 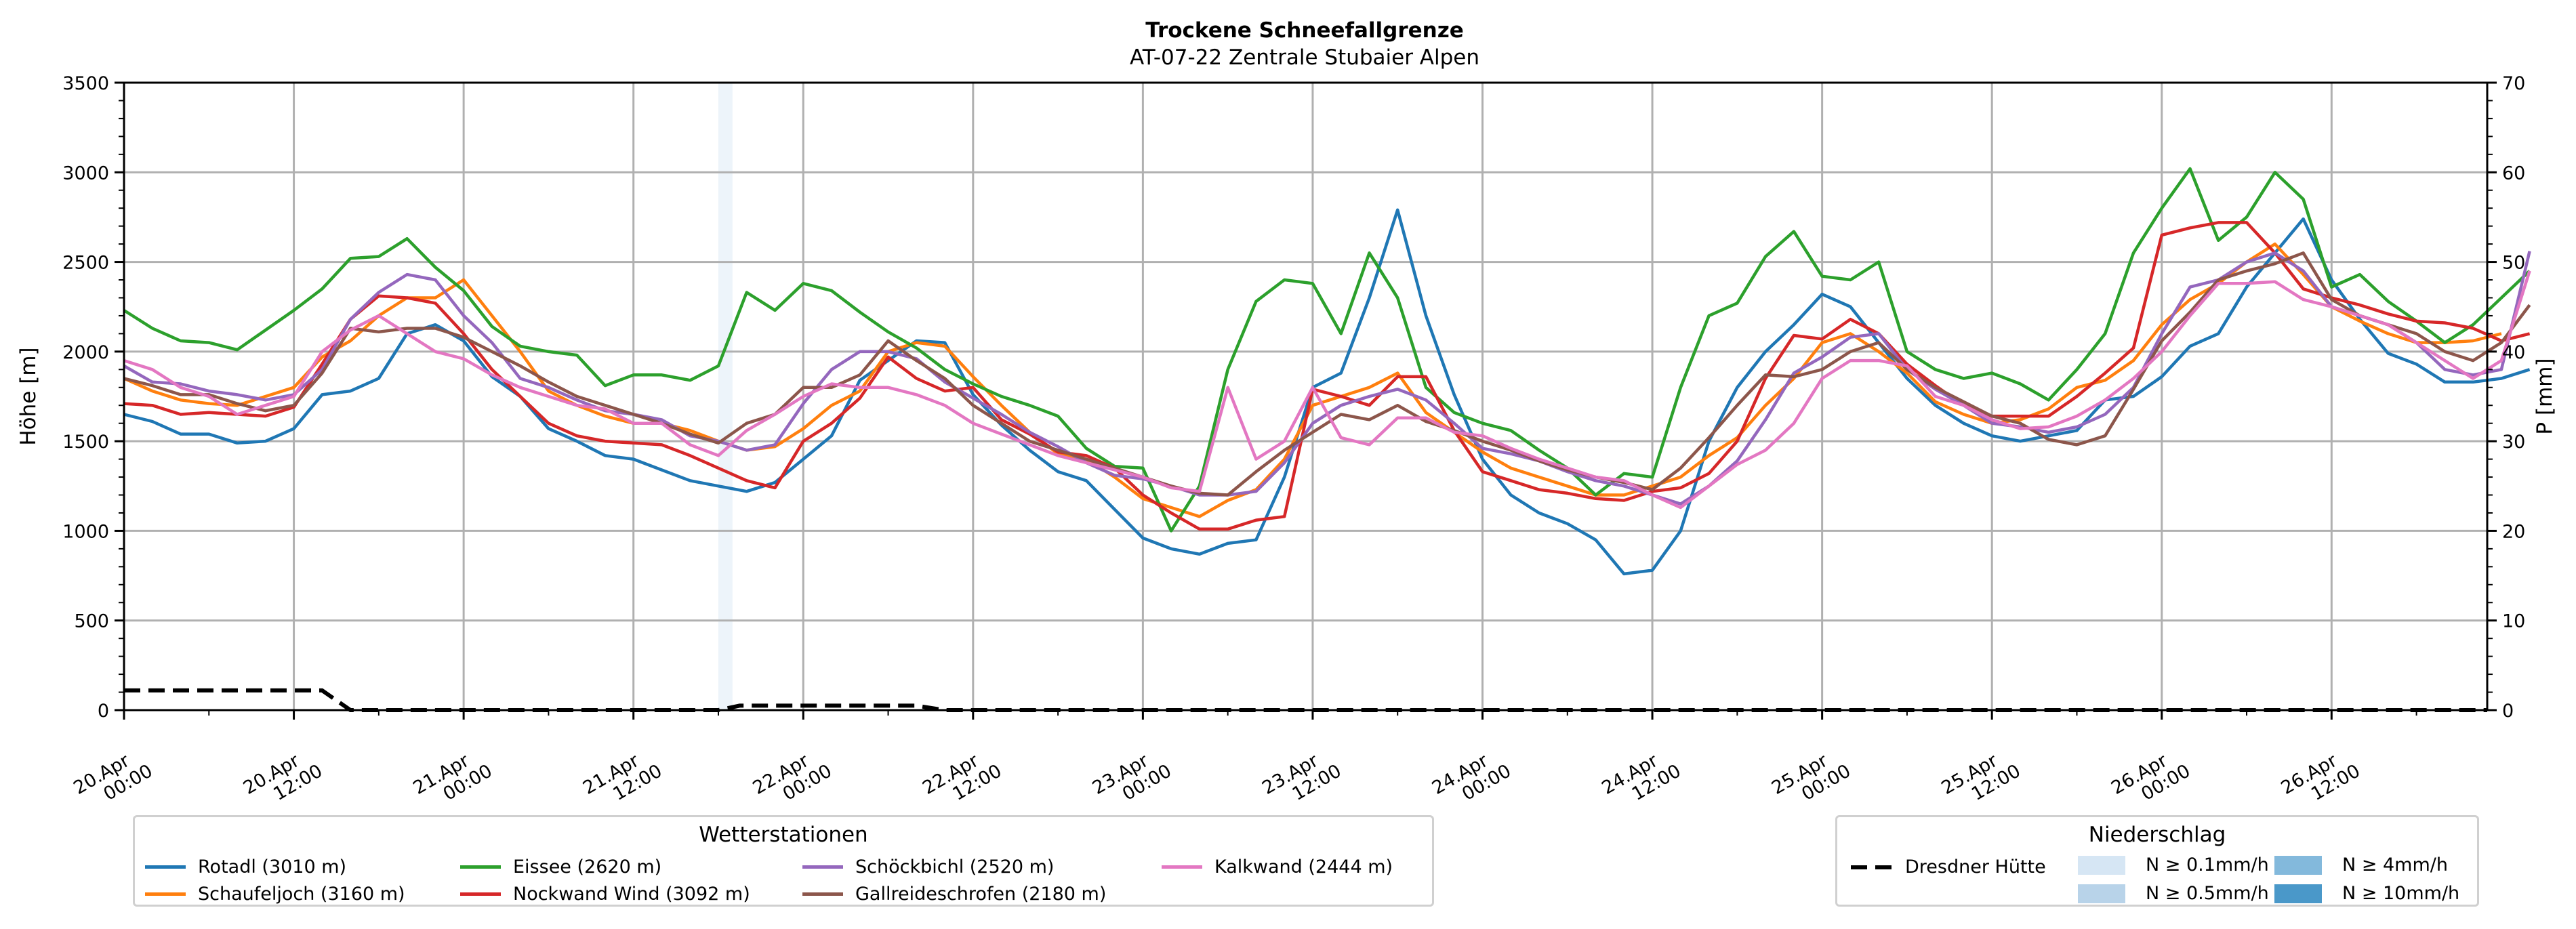 What do you see at coordinates (86, 442) in the screenshot?
I see `y-tick-label: 1500` at bounding box center [86, 442].